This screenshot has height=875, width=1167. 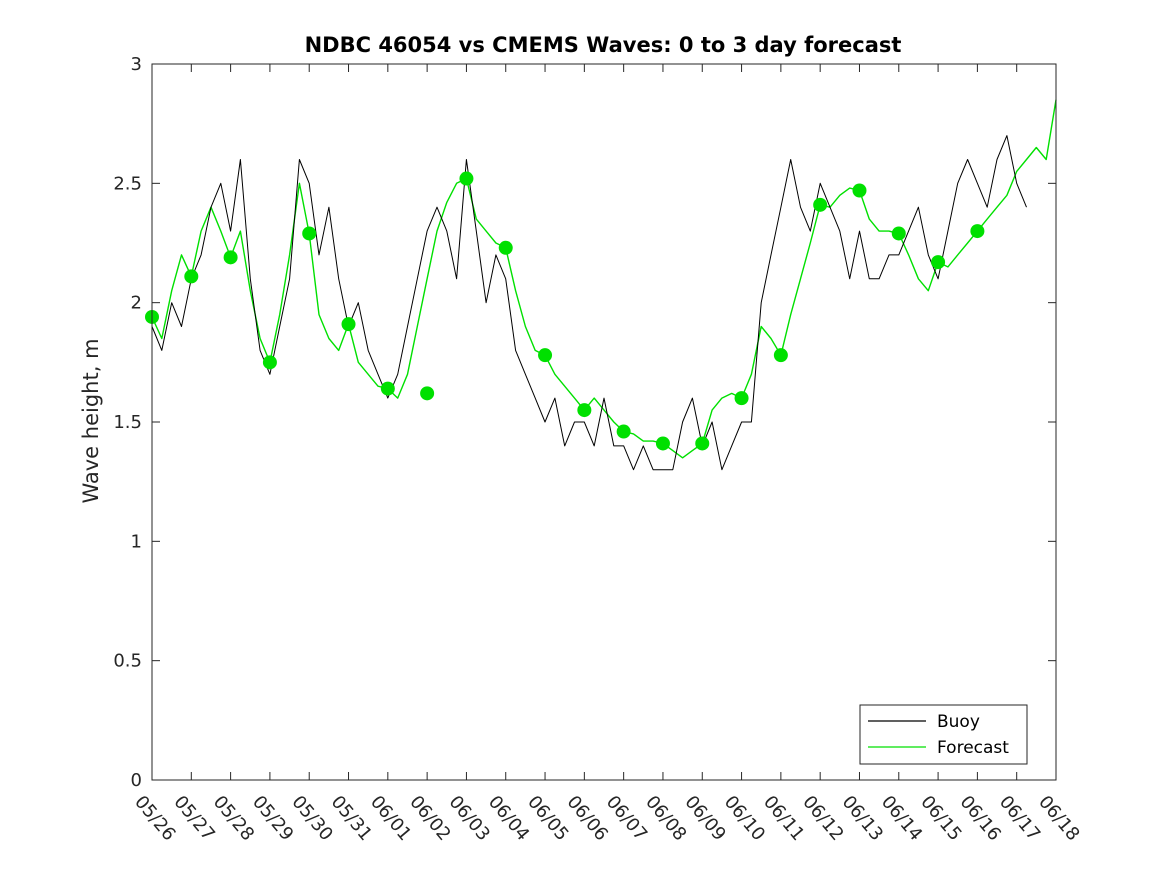 What do you see at coordinates (958, 722) in the screenshot?
I see `legend-label-buoy: Buoy` at bounding box center [958, 722].